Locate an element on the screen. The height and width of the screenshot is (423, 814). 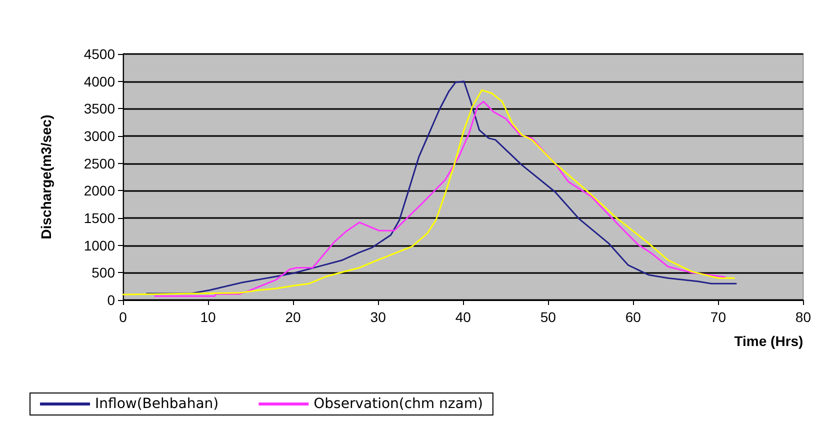
x-tick-label: 50 is located at coordinates (548, 317).